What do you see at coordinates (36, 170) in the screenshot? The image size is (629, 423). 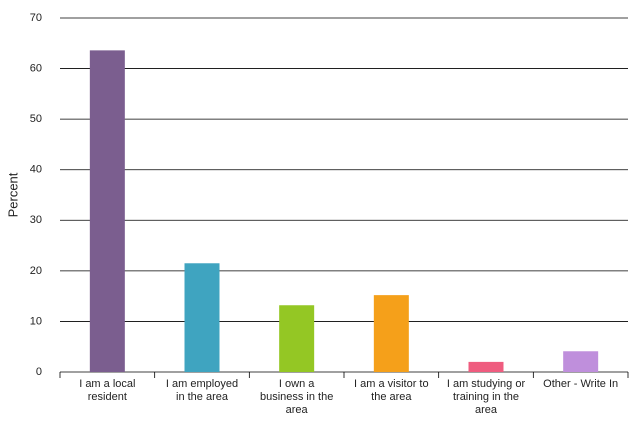 I see `y-tick-label: 40` at bounding box center [36, 170].